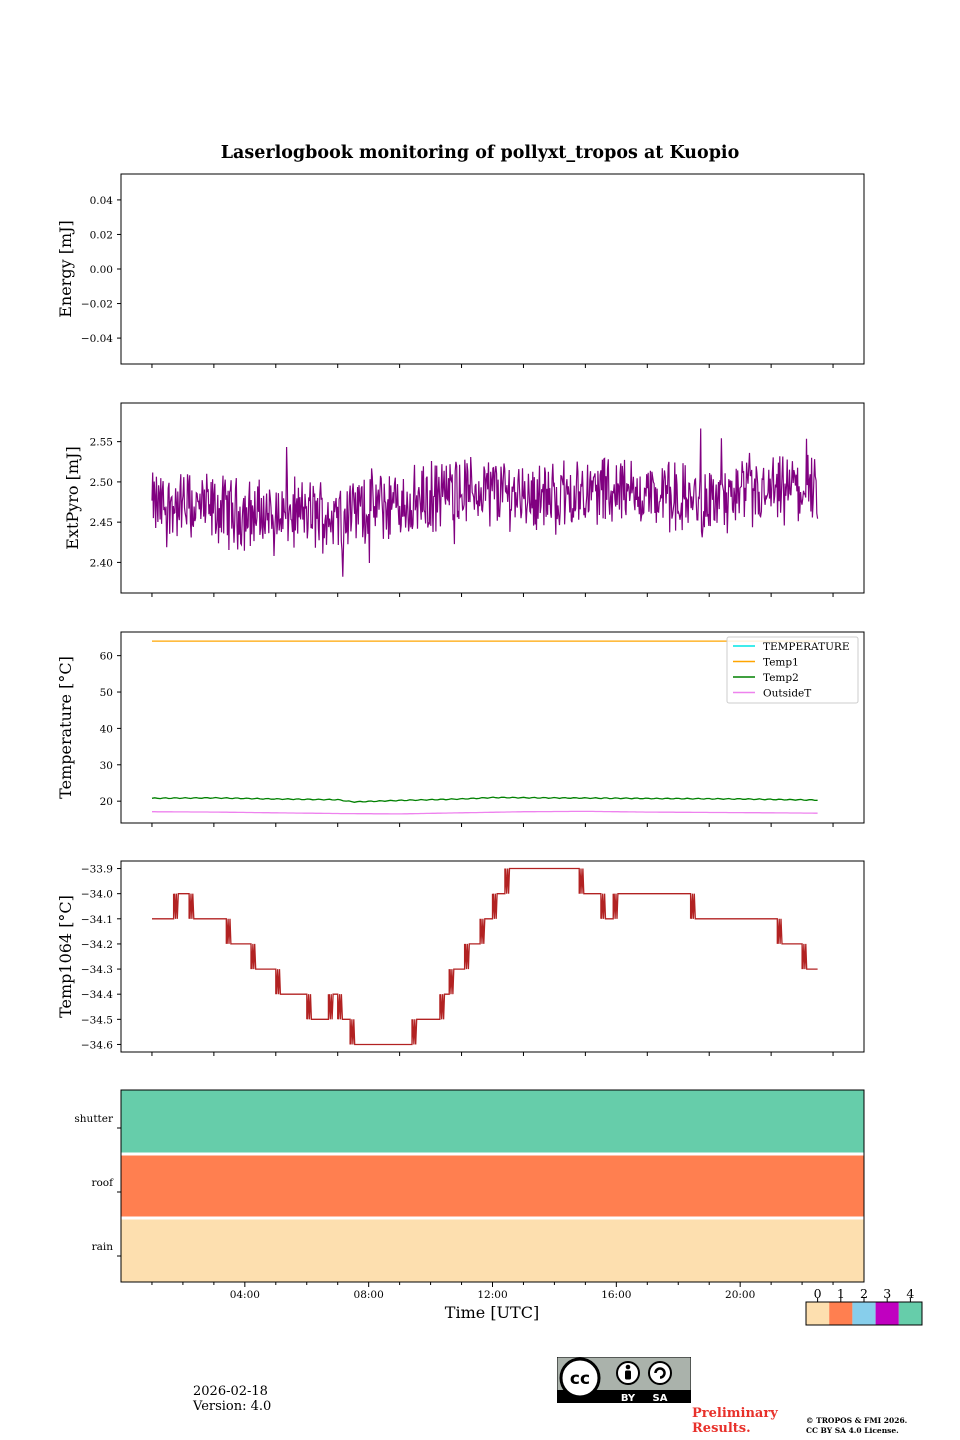  I want to click on legend-label-temp2: Temp2, so click(781, 678).